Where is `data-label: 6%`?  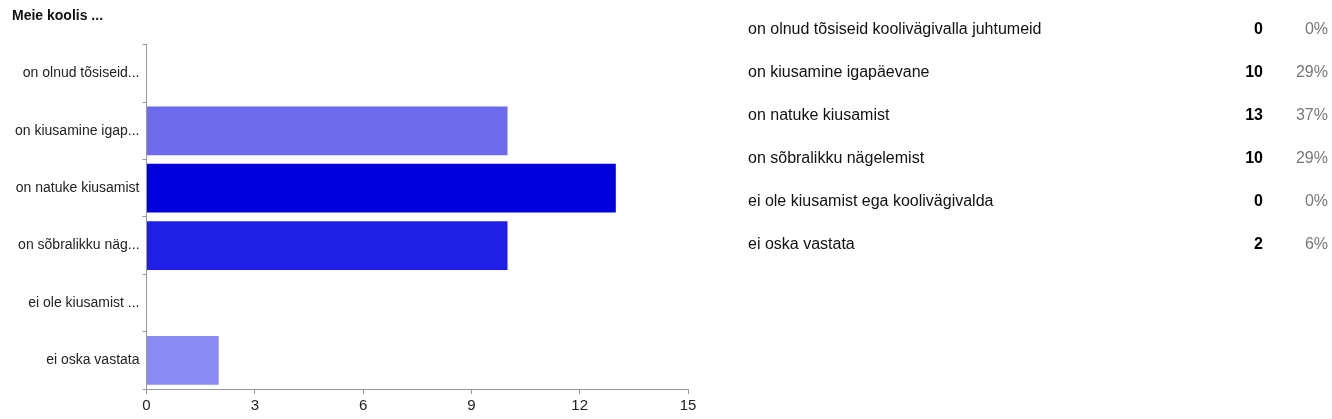 data-label: 6% is located at coordinates (1315, 244).